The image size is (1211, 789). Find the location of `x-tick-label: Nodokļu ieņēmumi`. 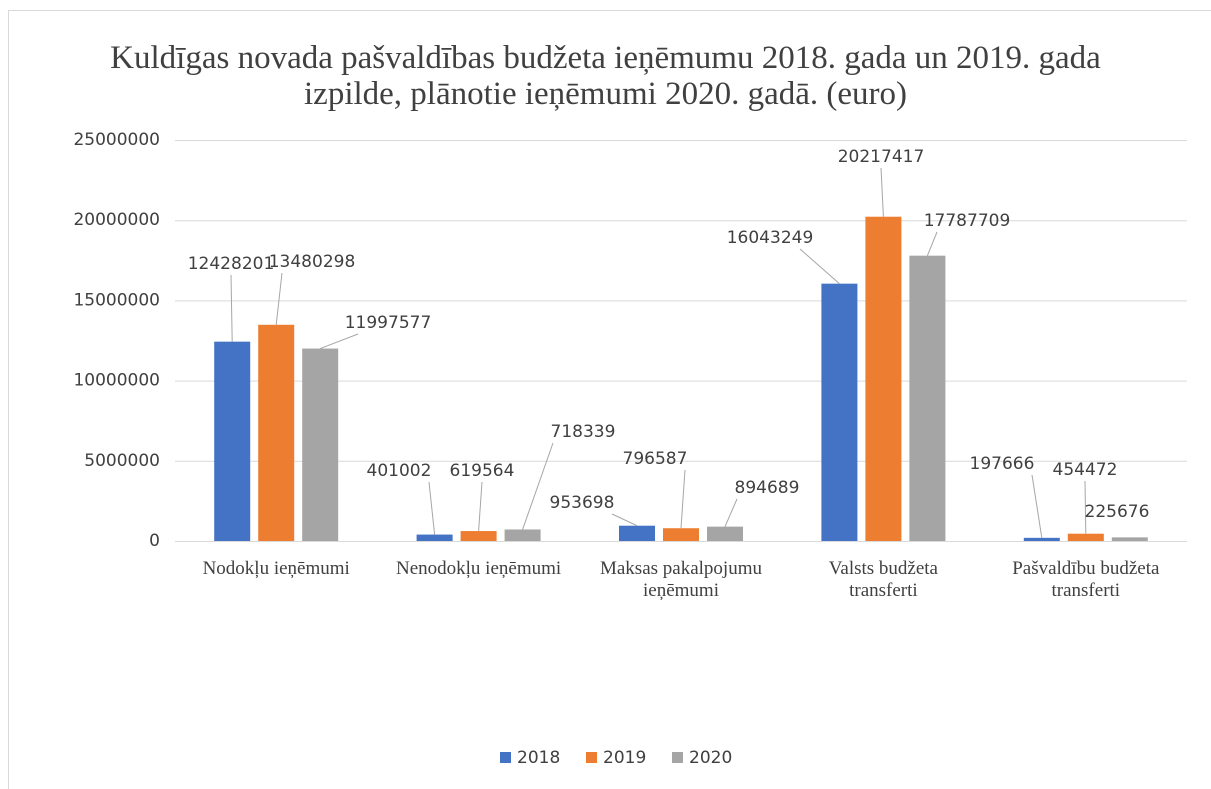

x-tick-label: Nodokļu ieņēmumi is located at coordinates (276, 568).